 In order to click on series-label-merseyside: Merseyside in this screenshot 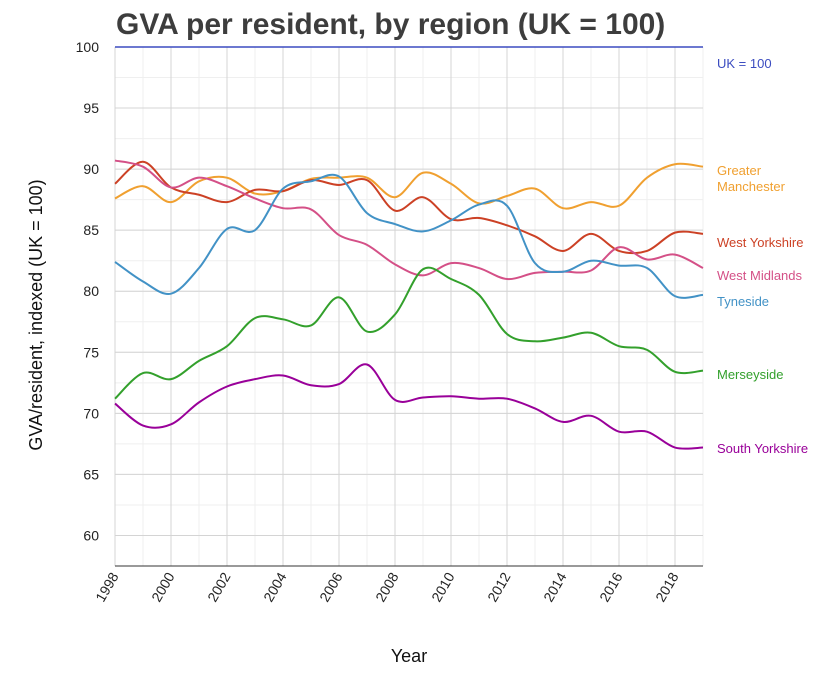, I will do `click(750, 374)`.